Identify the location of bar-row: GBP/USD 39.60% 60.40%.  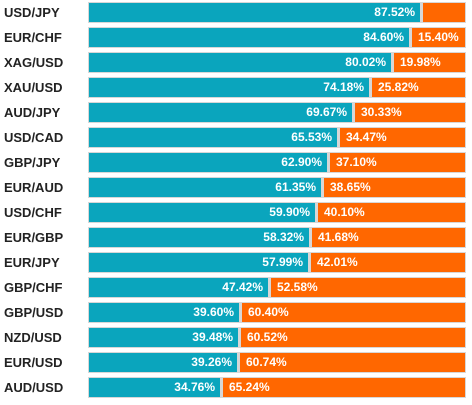
(236, 314).